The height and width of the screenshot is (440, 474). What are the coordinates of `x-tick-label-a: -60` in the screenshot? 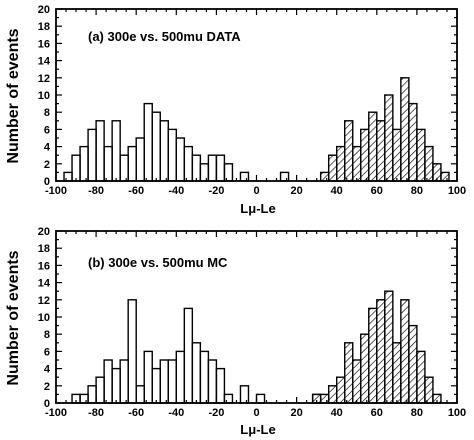 It's located at (136, 191).